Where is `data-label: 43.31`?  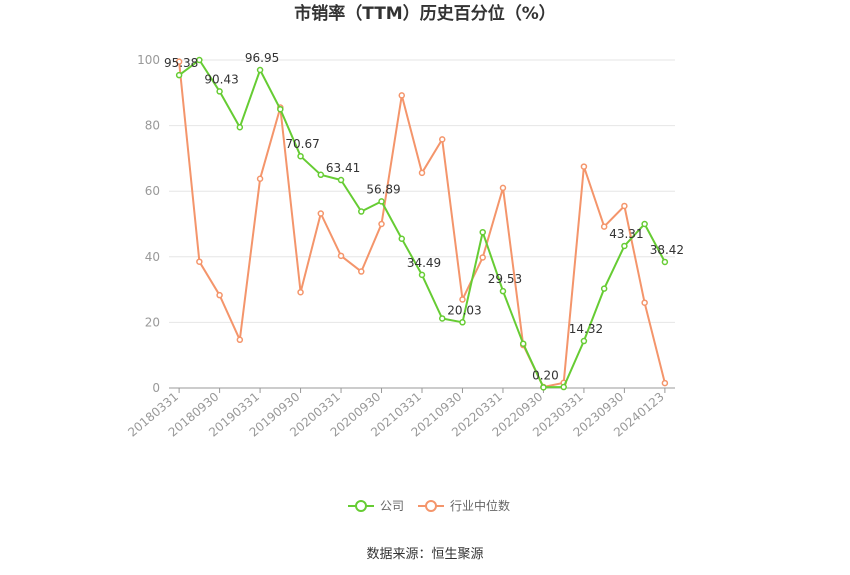
data-label: 43.31 is located at coordinates (626, 234).